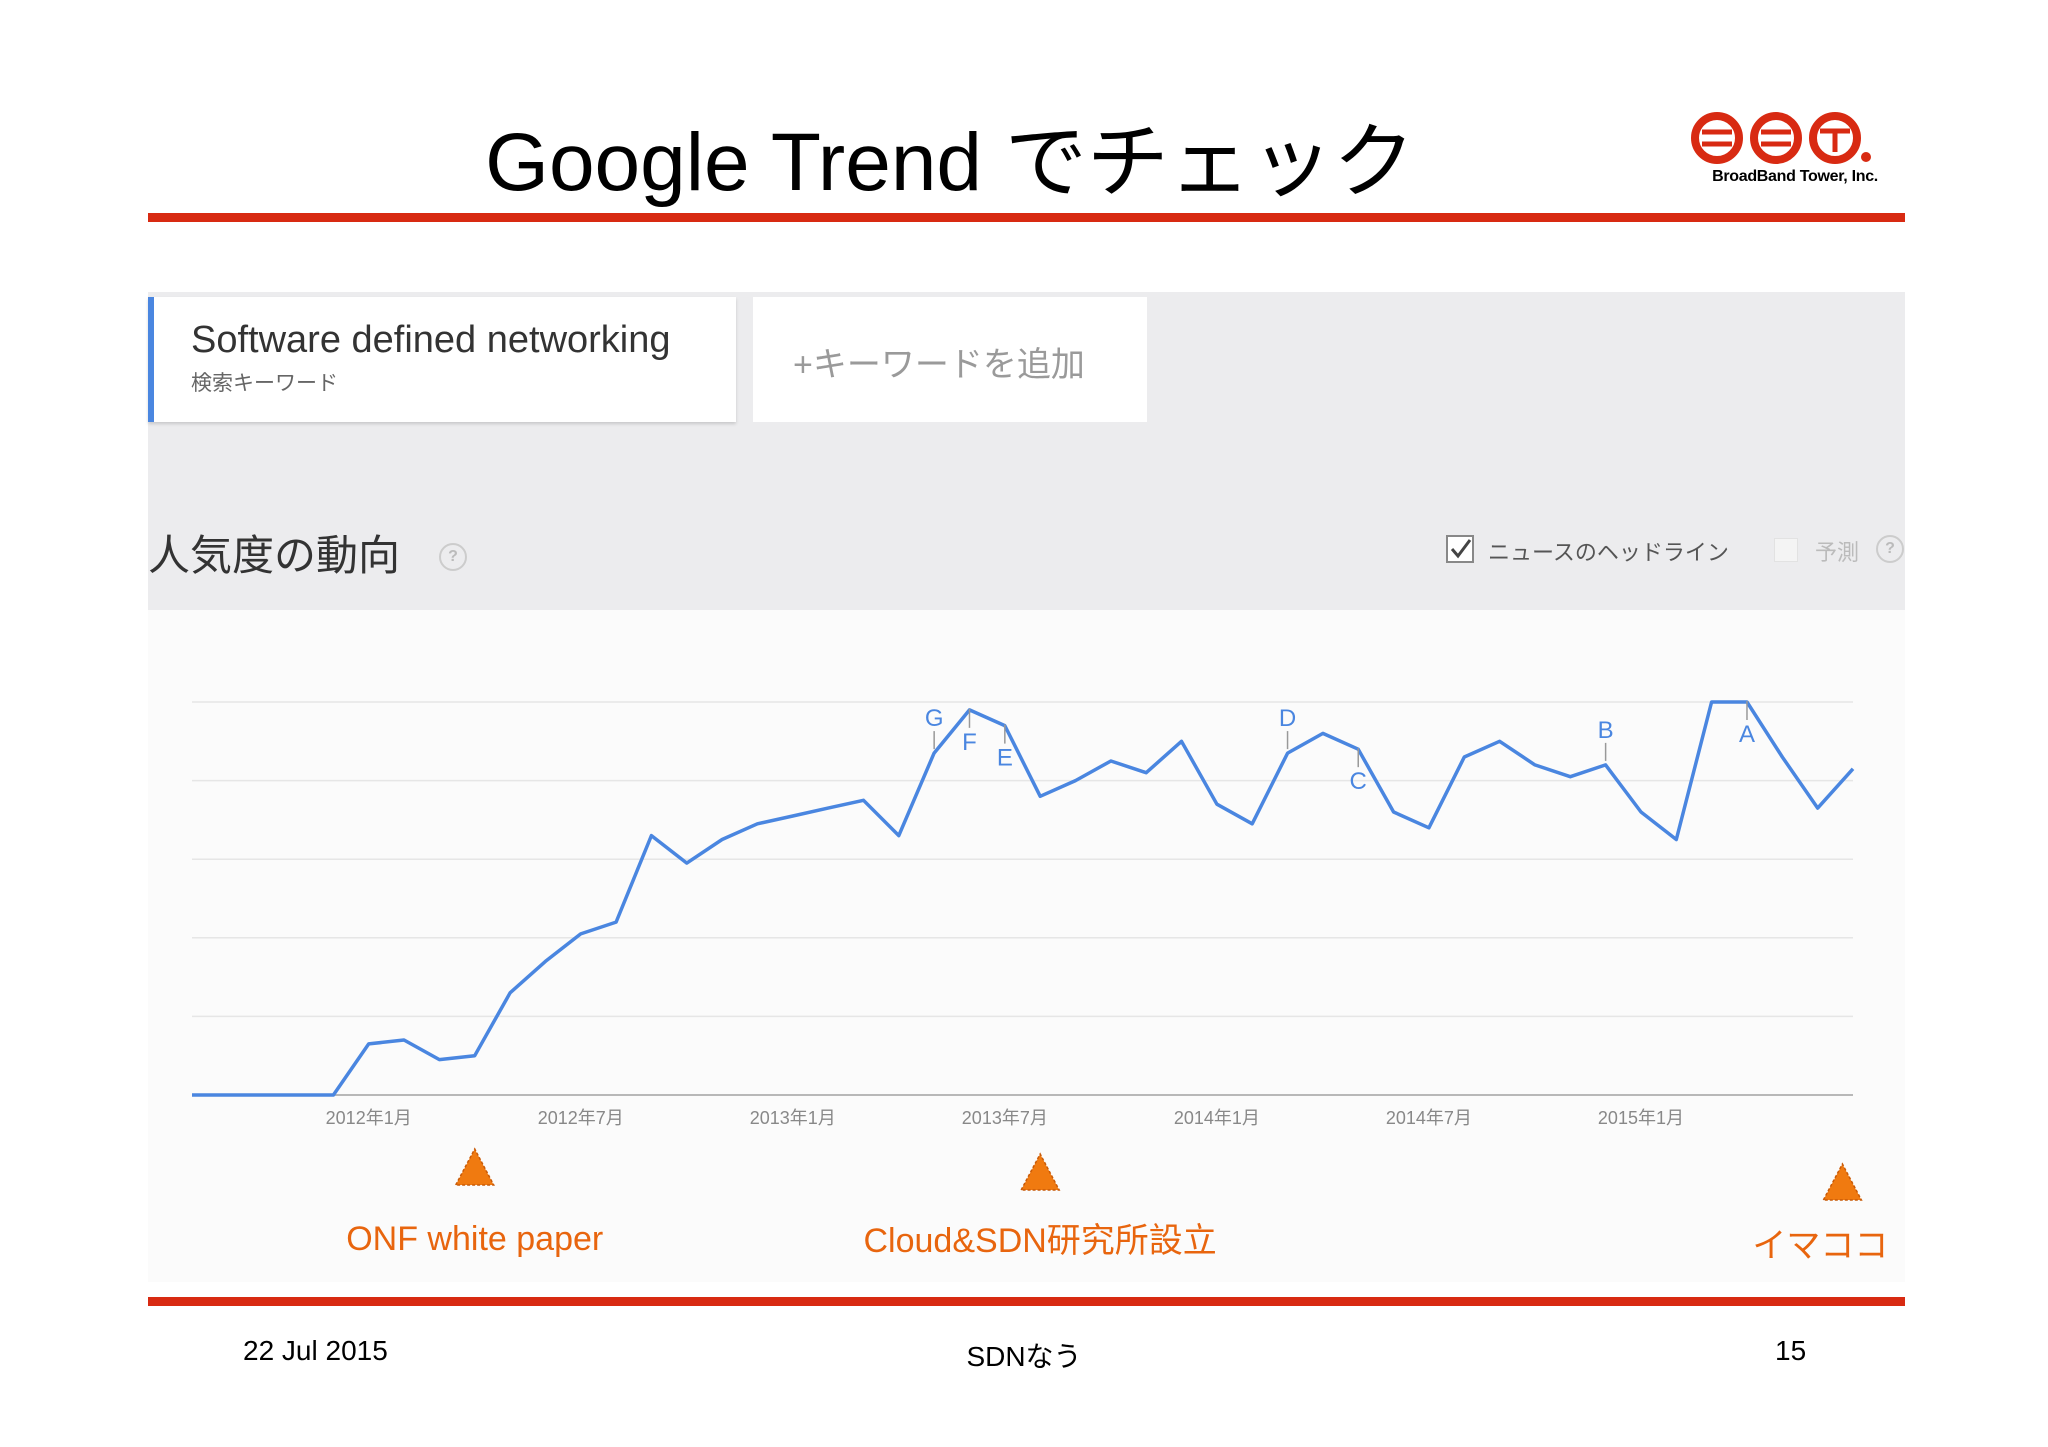  What do you see at coordinates (1217, 1118) in the screenshot?
I see `x-tick-label: 2014年1月` at bounding box center [1217, 1118].